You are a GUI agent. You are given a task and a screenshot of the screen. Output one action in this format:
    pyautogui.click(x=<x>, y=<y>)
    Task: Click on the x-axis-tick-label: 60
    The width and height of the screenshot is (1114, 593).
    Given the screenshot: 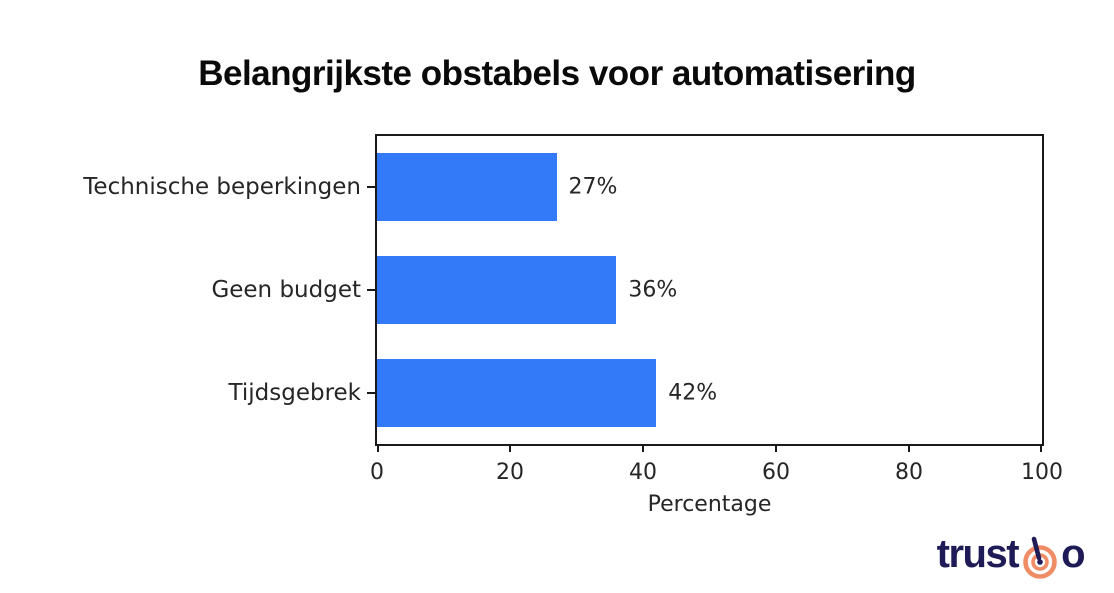 What is the action you would take?
    pyautogui.click(x=776, y=472)
    